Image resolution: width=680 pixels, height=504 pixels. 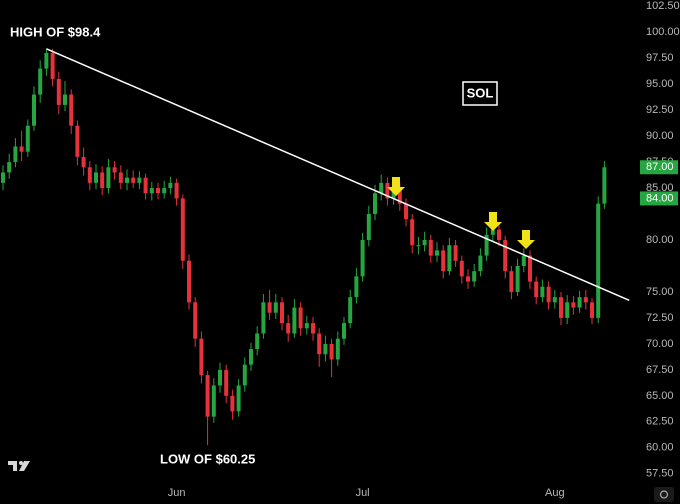 What do you see at coordinates (660, 370) in the screenshot?
I see `y-tick-label: 67.50` at bounding box center [660, 370].